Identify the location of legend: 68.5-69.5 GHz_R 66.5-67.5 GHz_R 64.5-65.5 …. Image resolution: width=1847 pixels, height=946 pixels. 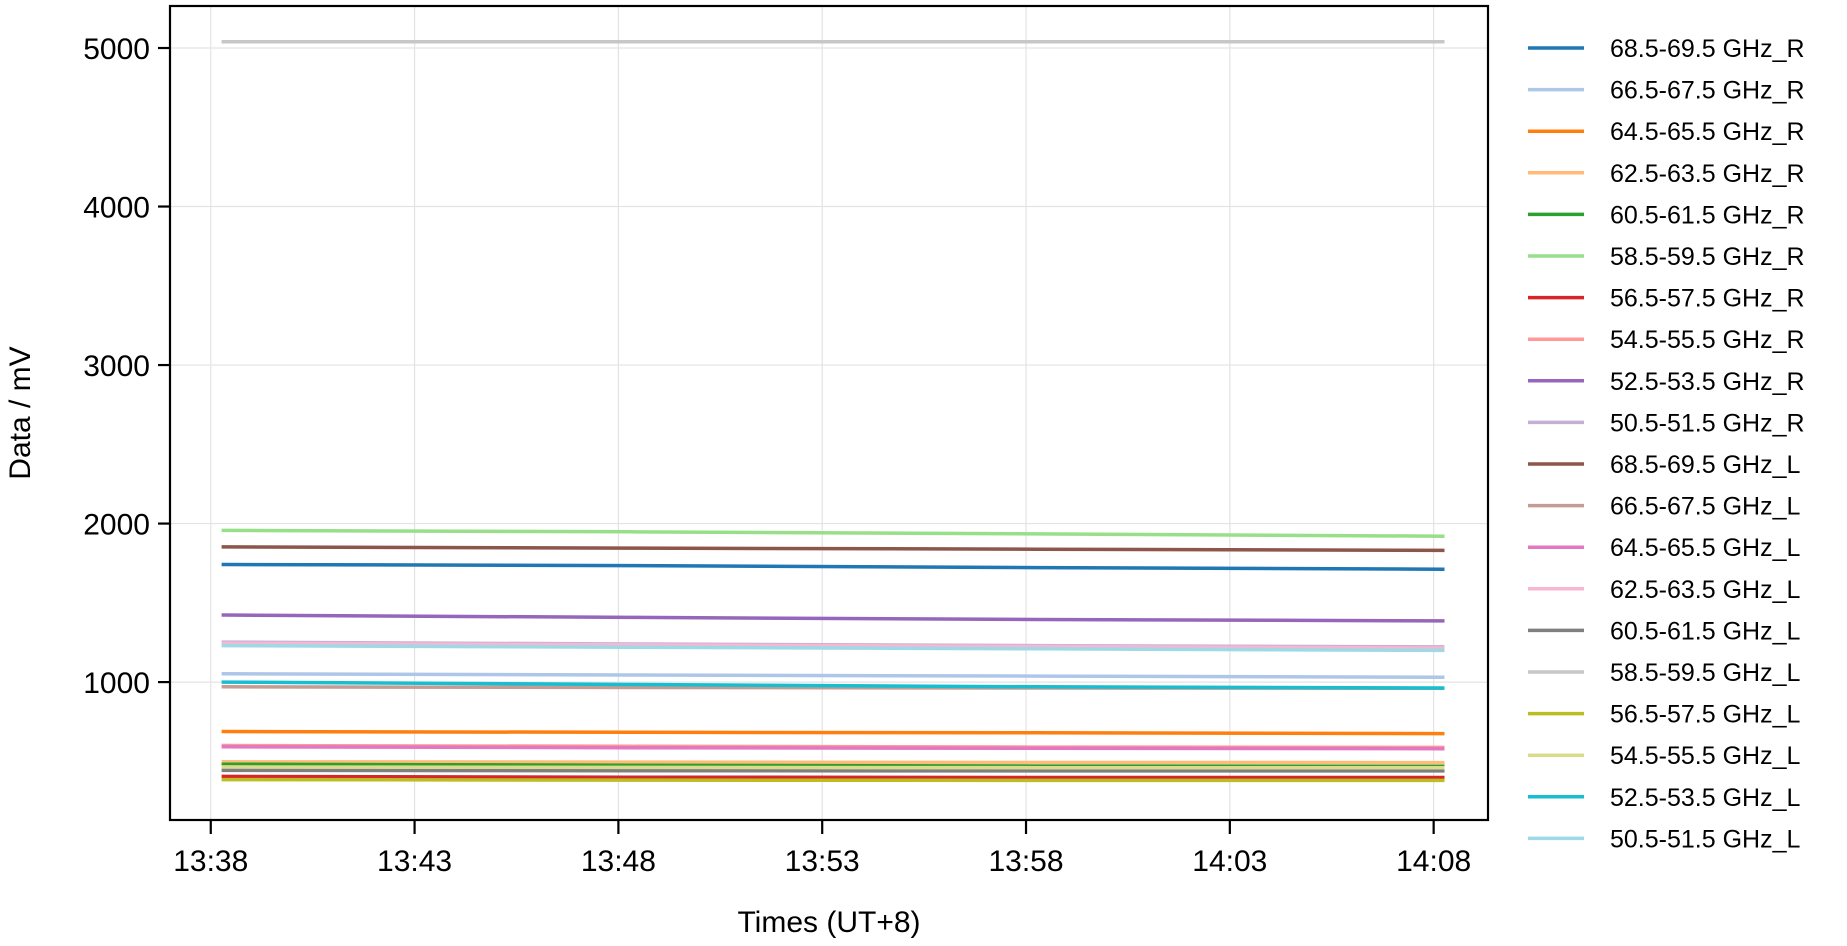
(1666, 444).